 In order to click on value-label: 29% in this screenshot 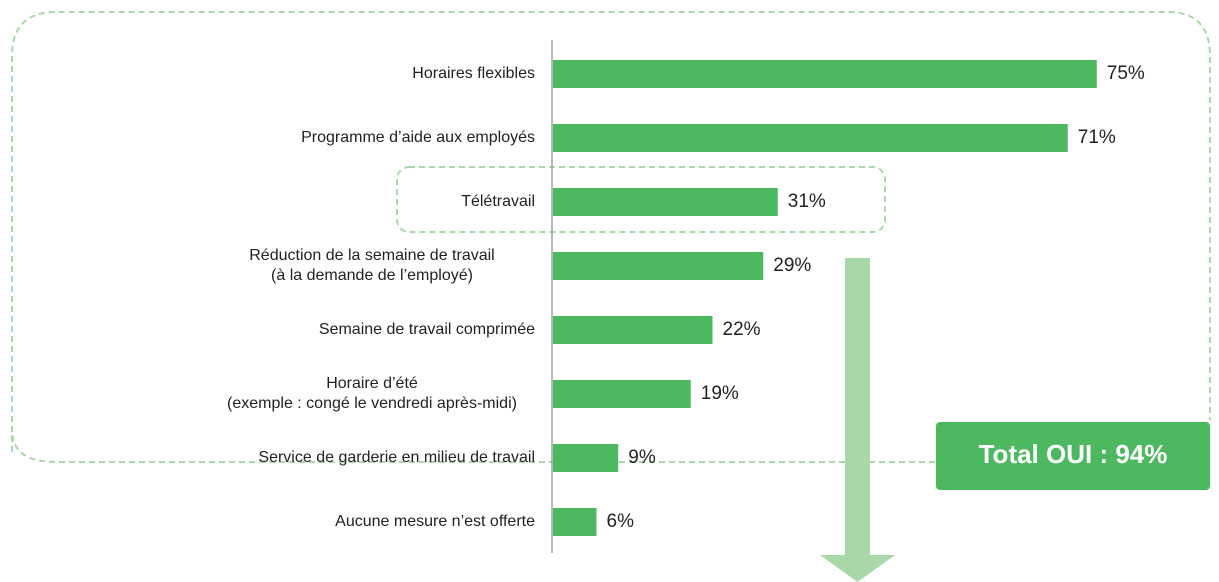, I will do `click(792, 265)`.